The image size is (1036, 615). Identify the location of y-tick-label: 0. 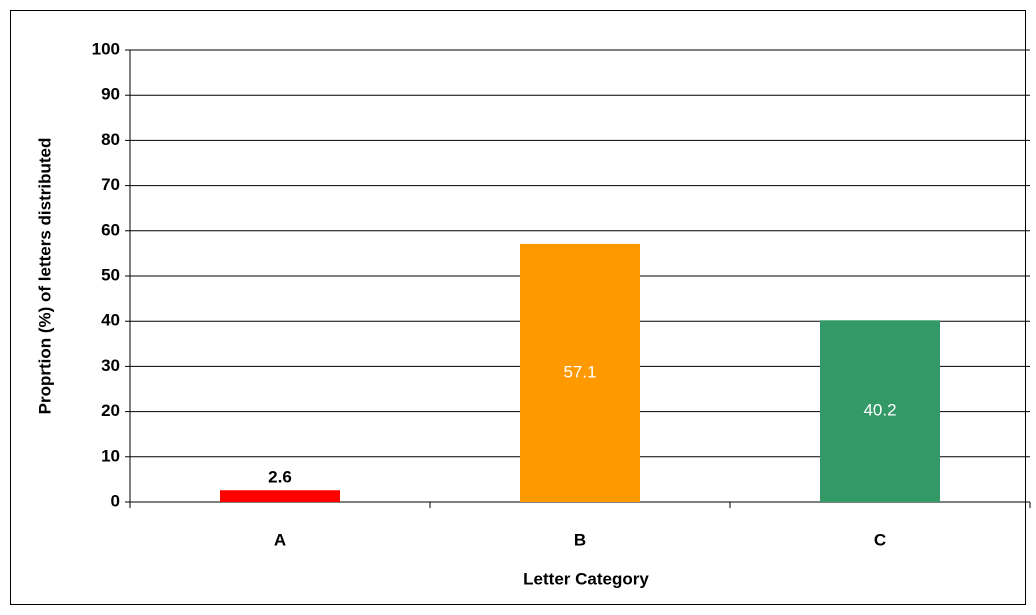
(115, 500).